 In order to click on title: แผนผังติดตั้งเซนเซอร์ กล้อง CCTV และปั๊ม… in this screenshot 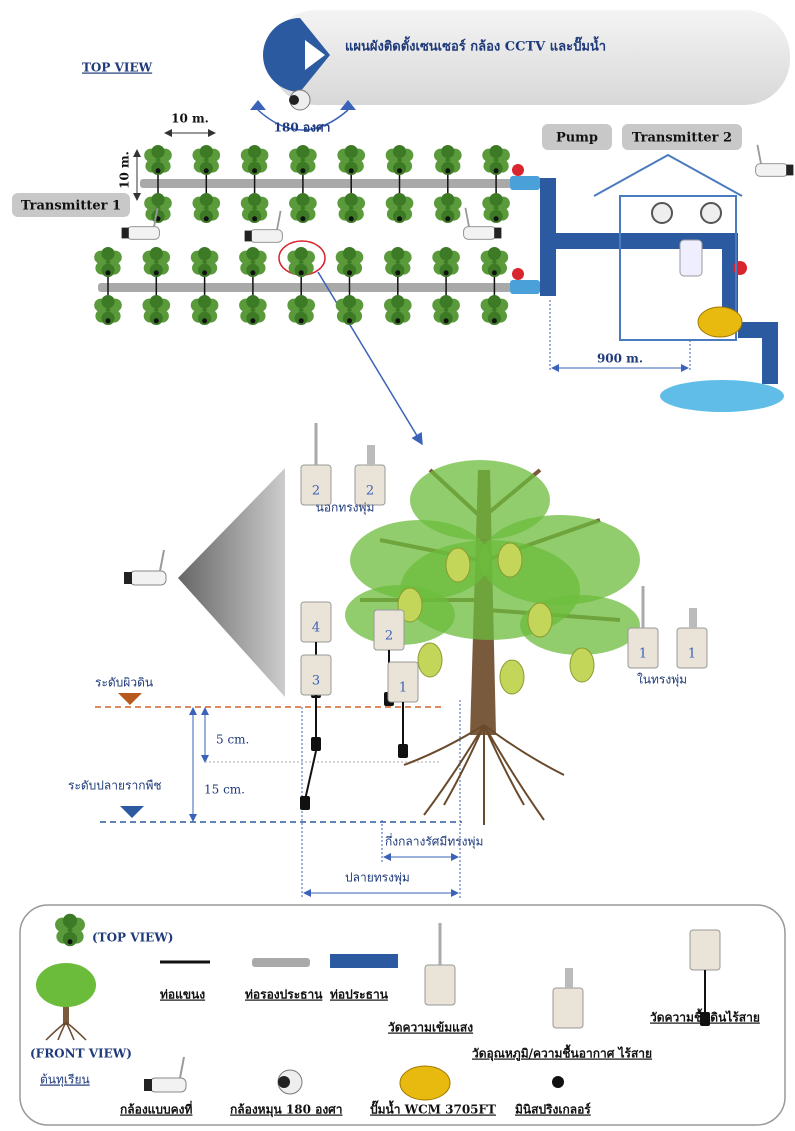, I will do `click(475, 45)`.